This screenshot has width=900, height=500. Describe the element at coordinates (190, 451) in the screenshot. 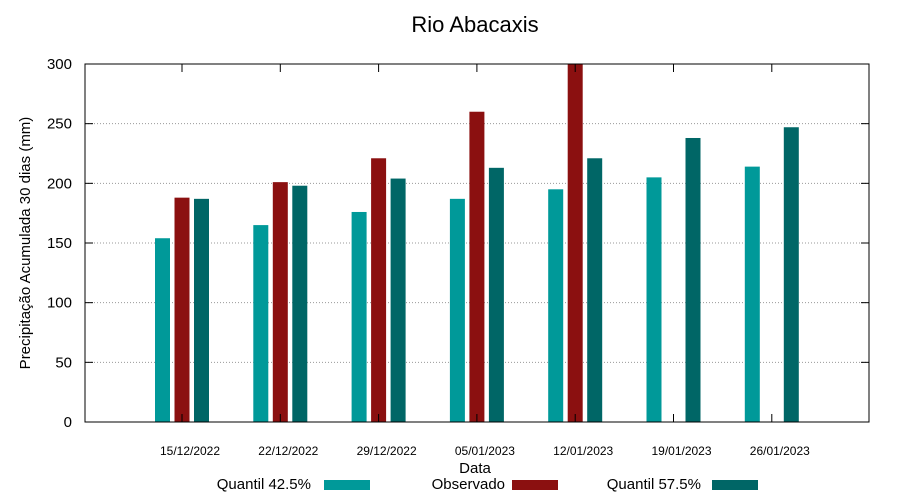

I see `x-tick-label: 15/12/2022` at that location.